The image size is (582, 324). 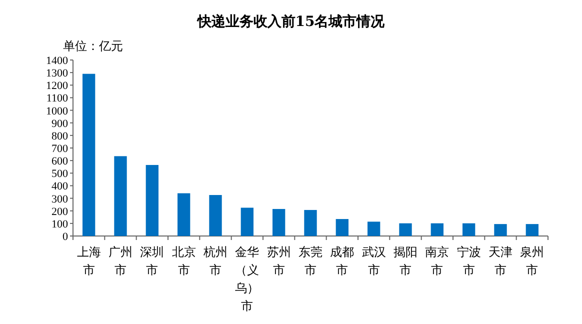 What do you see at coordinates (57, 61) in the screenshot?
I see `y-tick-label: 1400` at bounding box center [57, 61].